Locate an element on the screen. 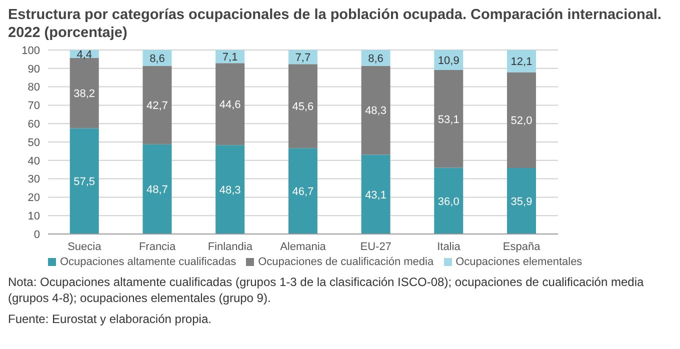 Image resolution: width=680 pixels, height=349 pixels. text: Nota: Ocupaciones altamente cualificadas (grupos 1-3 de la clasificación ISCO-08); ocupaciones de cualificación media (grupos 4-8); ocupaciones elementales (grupo 9). is located at coordinates (326, 290).